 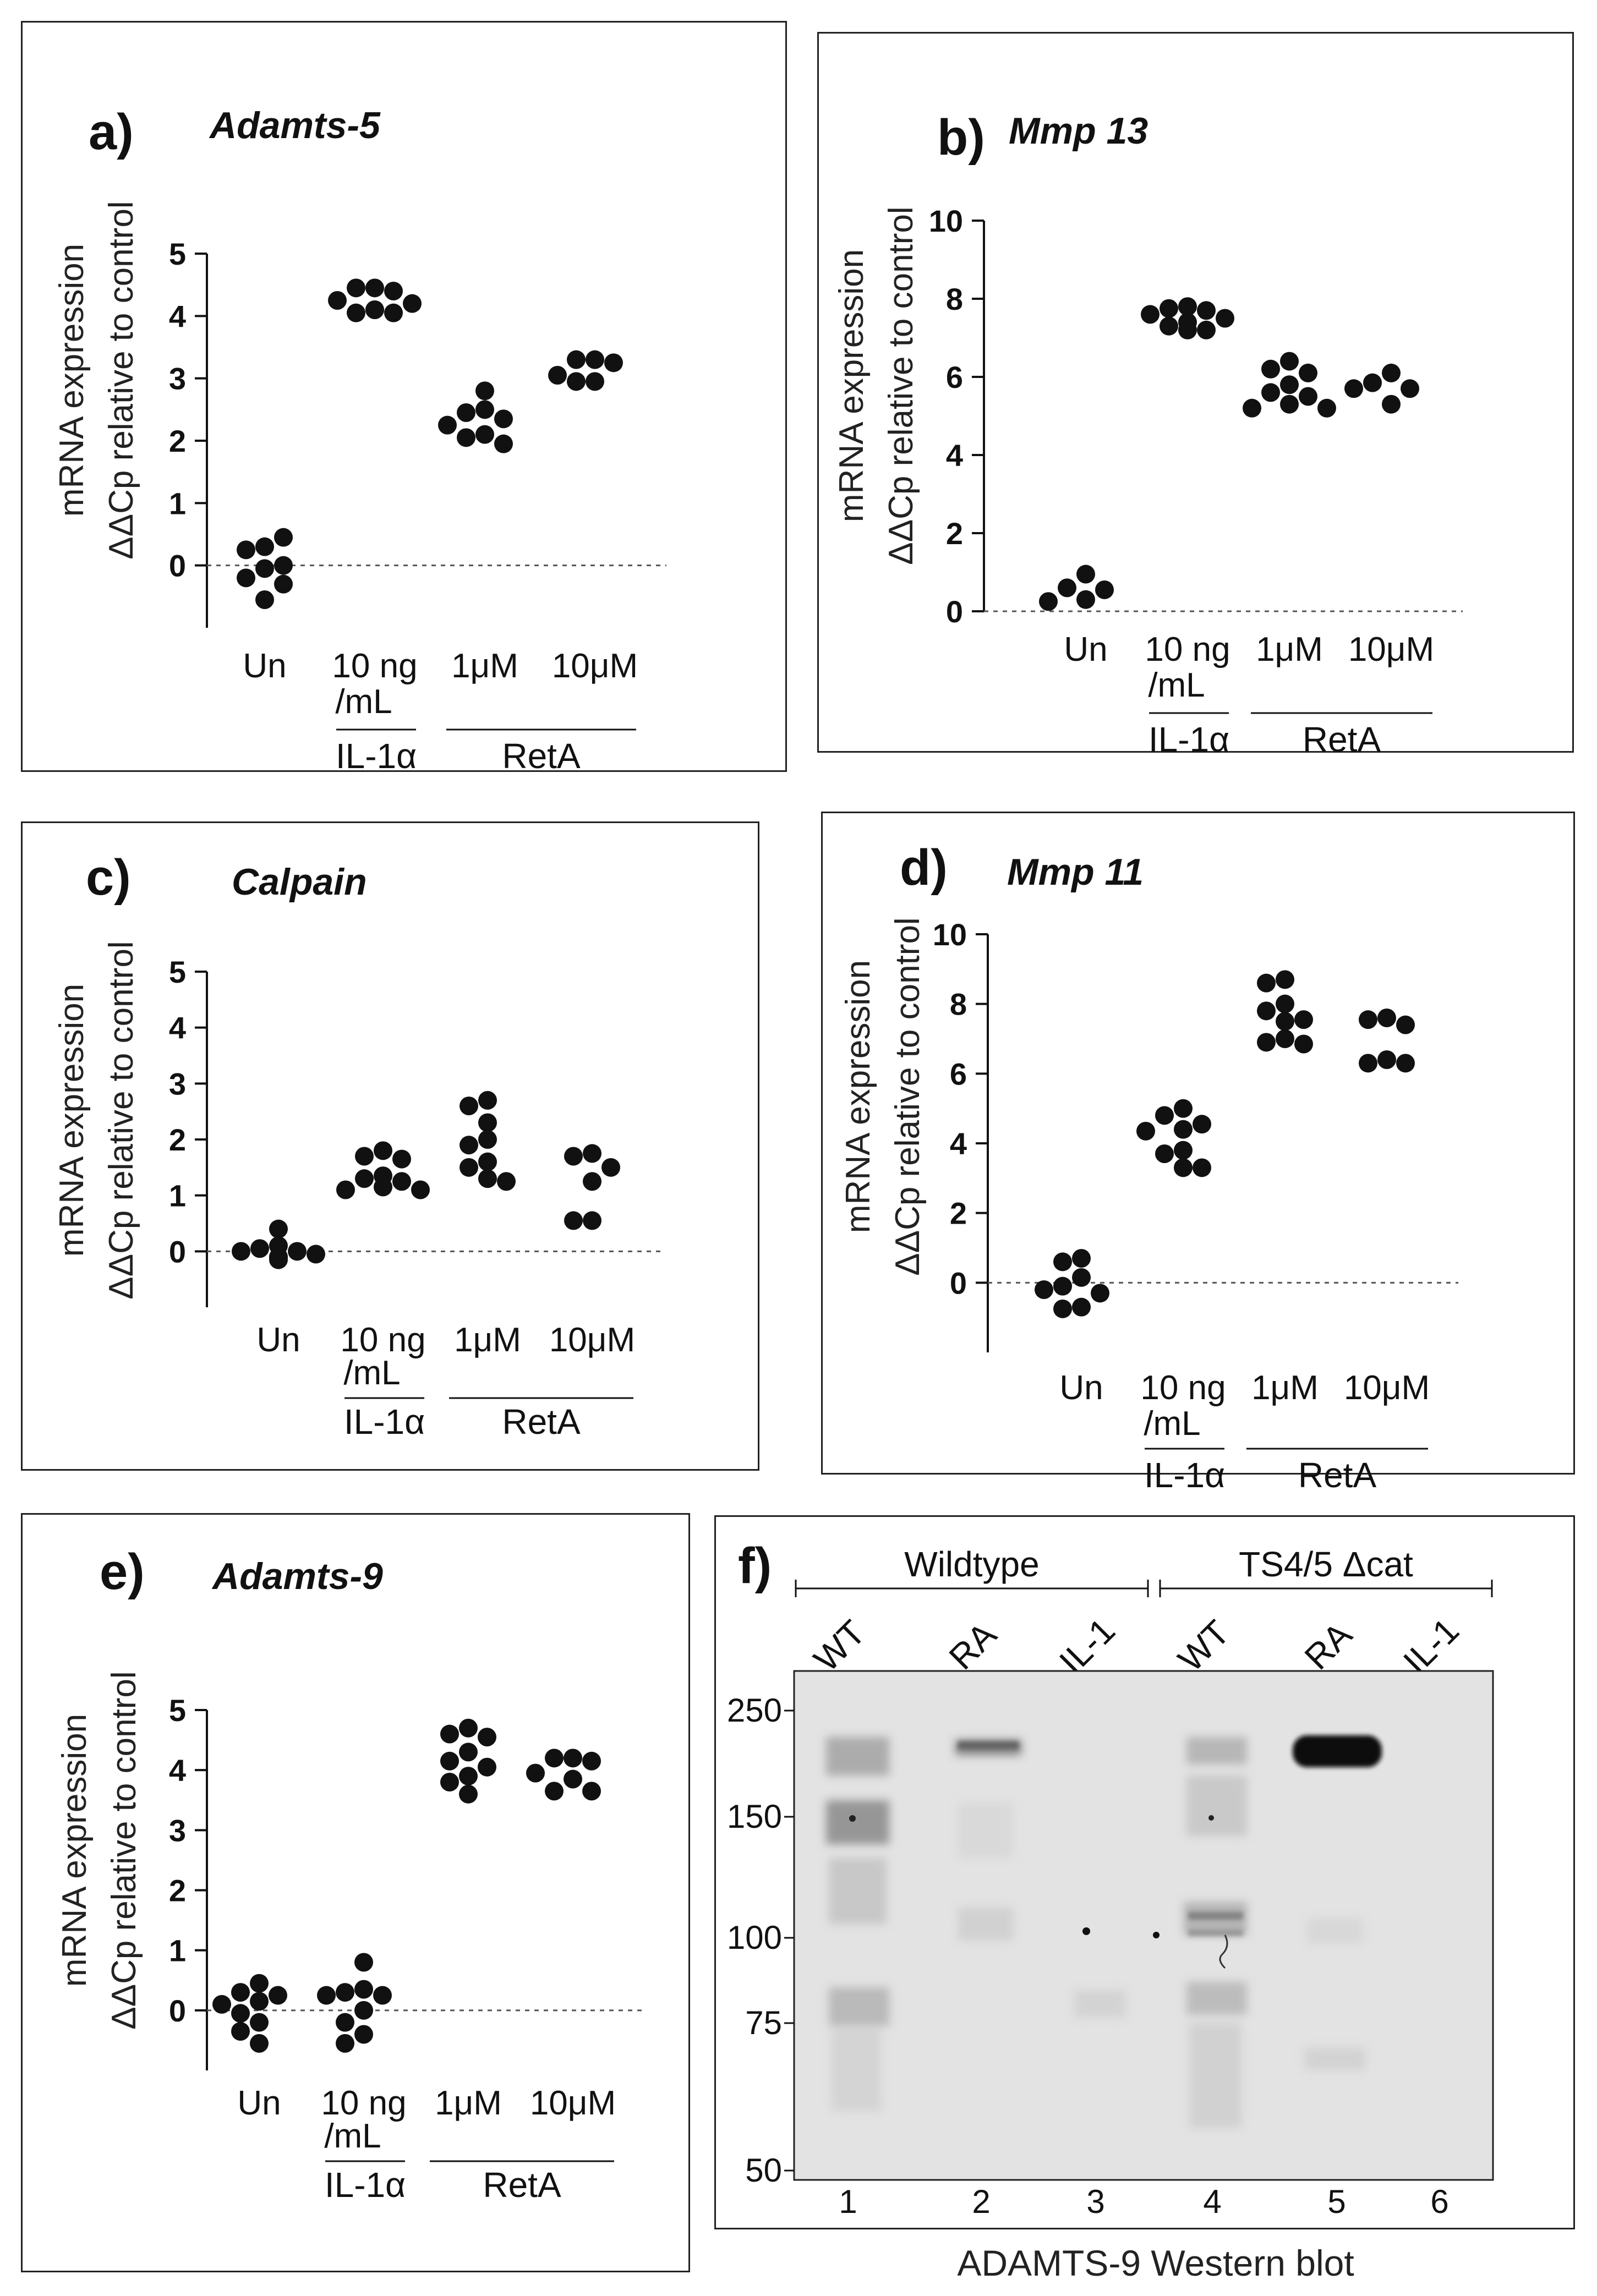 I want to click on blot-membrane, so click(x=1144, y=1925).